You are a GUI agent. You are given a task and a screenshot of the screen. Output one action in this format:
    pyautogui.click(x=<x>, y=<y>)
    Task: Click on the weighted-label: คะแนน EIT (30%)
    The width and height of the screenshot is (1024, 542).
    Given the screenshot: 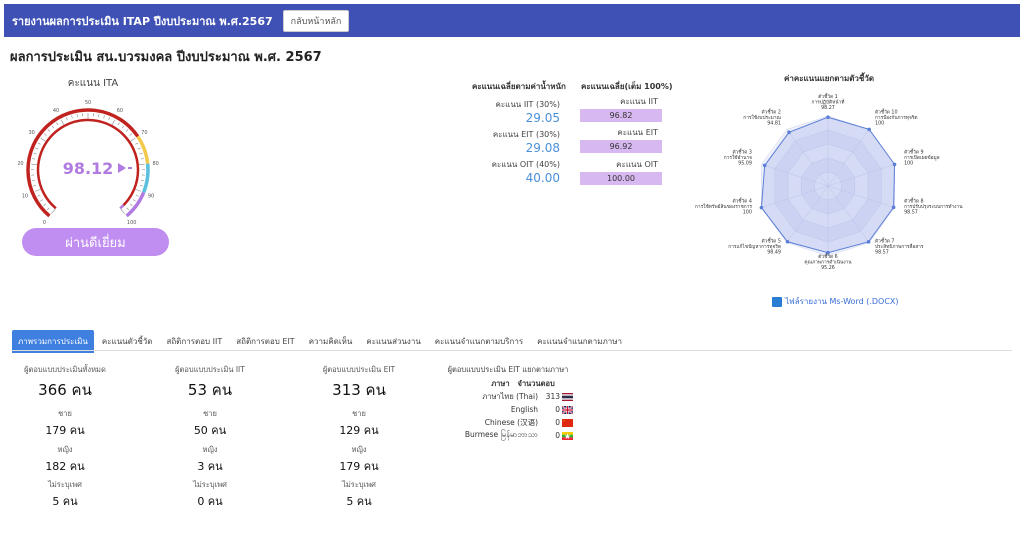 What is the action you would take?
    pyautogui.click(x=526, y=134)
    